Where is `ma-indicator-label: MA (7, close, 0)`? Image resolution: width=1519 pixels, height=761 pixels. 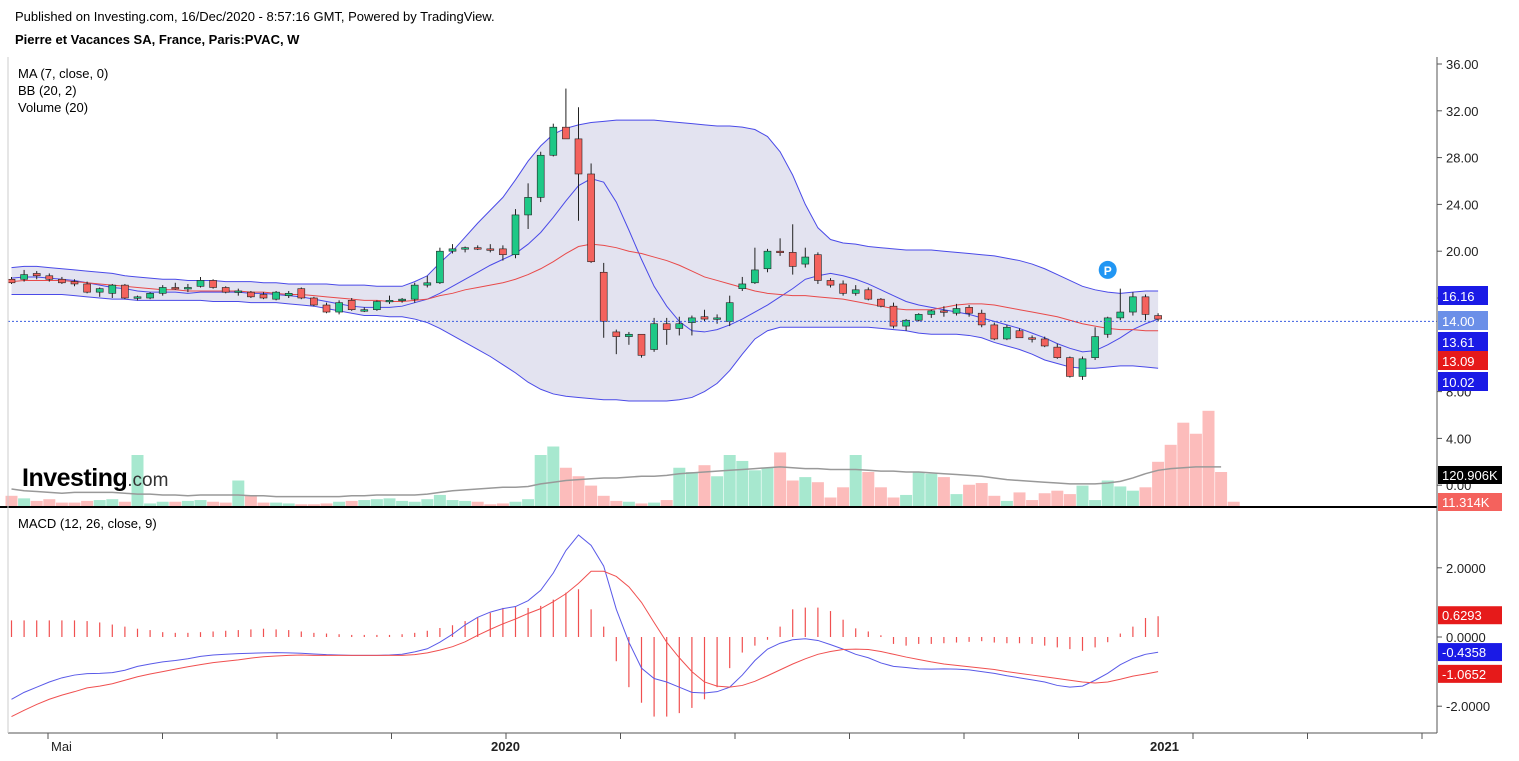 ma-indicator-label: MA (7, close, 0) is located at coordinates (63, 73).